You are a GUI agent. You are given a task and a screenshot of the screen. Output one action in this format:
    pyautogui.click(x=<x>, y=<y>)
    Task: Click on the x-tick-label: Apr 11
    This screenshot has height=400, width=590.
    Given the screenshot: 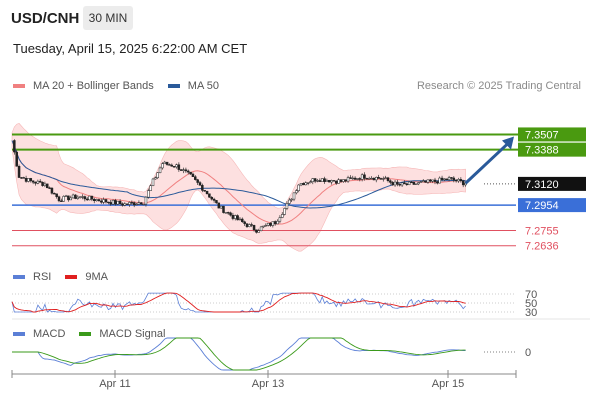 What is the action you would take?
    pyautogui.click(x=115, y=384)
    